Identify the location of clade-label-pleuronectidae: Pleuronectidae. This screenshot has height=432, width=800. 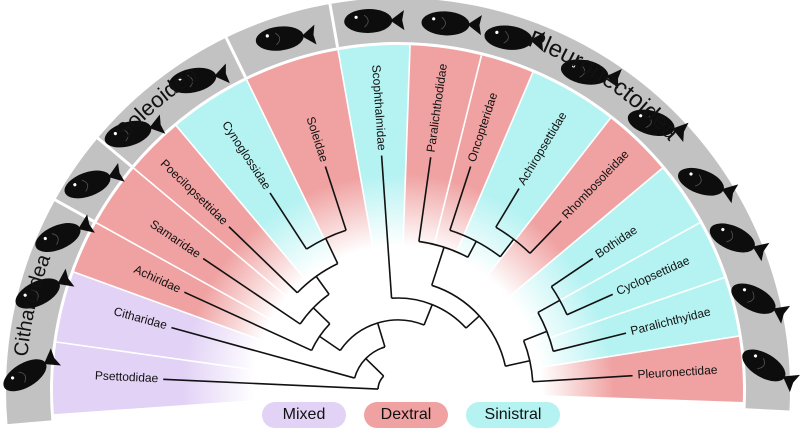
(677, 372).